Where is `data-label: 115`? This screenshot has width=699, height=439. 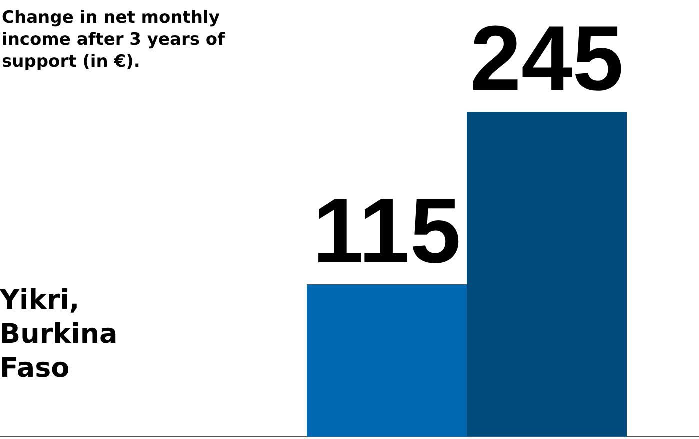
data-label: 115 is located at coordinates (387, 231).